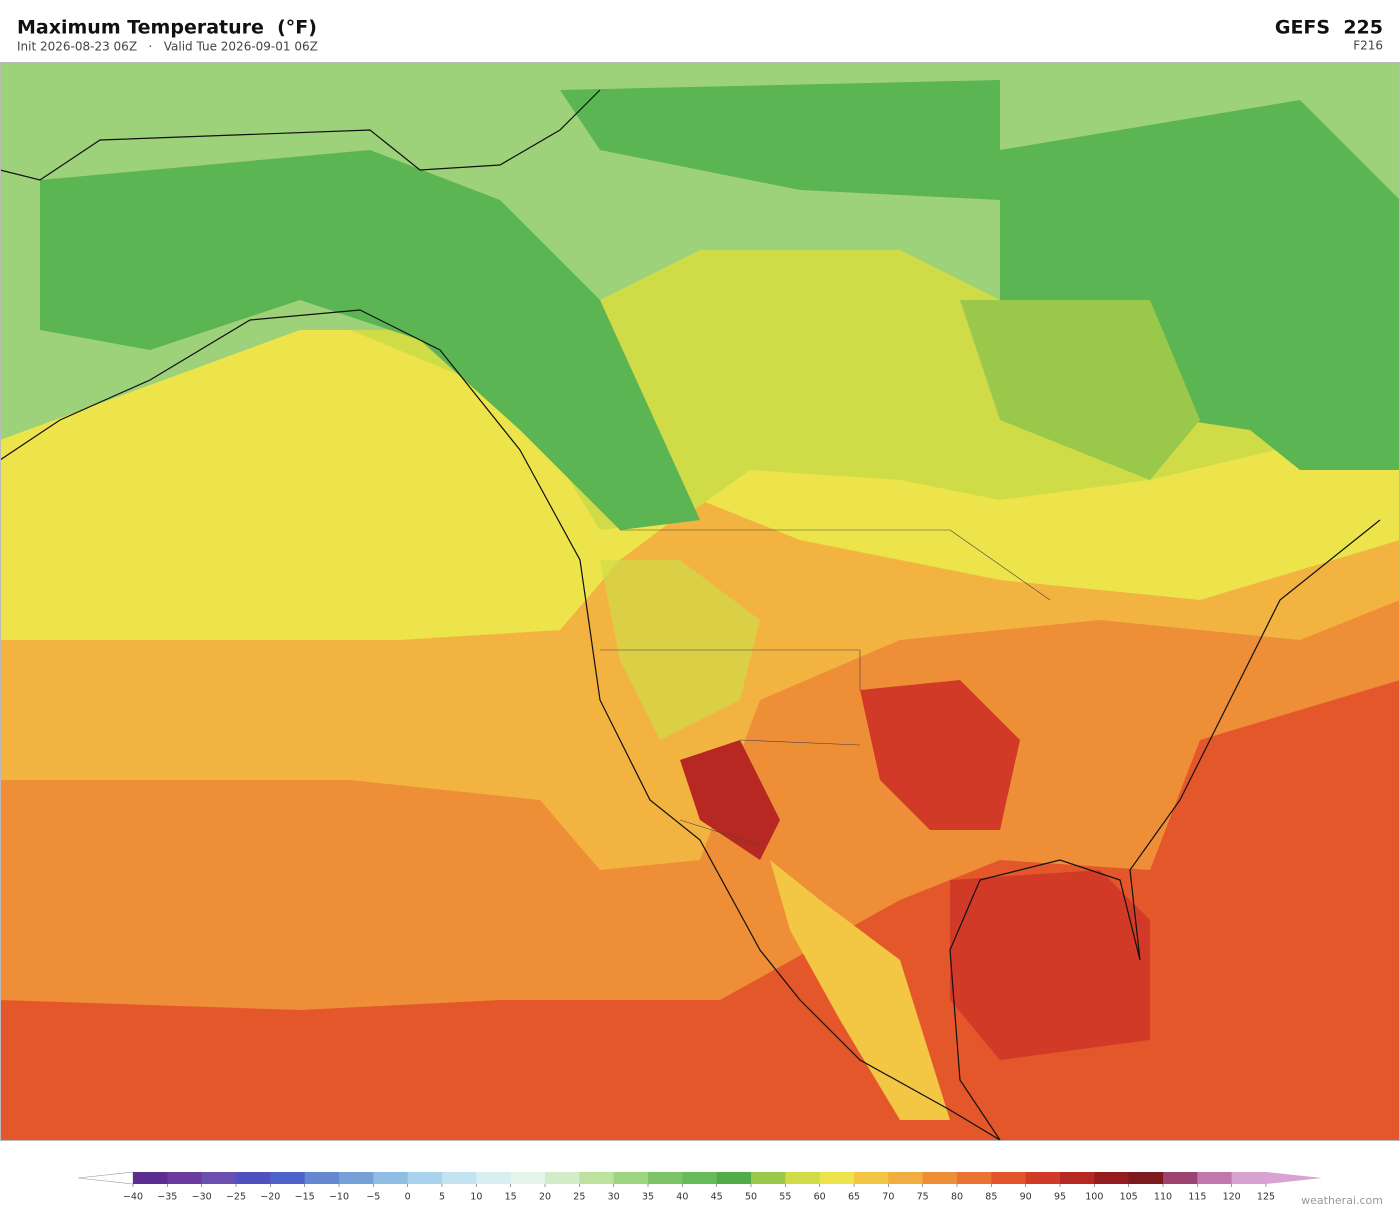 The width and height of the screenshot is (1400, 1219). Describe the element at coordinates (1342, 1200) in the screenshot. I see `watermark: weatherai.com` at that location.